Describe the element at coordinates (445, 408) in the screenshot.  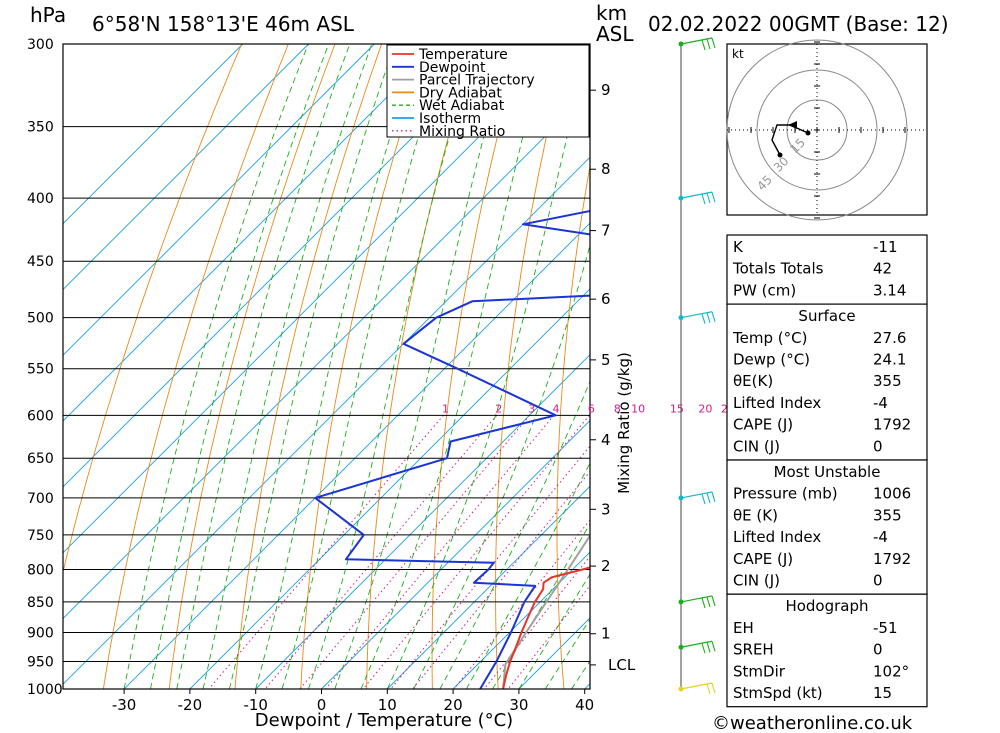
I see `mixing-ratio-label: 1` at that location.